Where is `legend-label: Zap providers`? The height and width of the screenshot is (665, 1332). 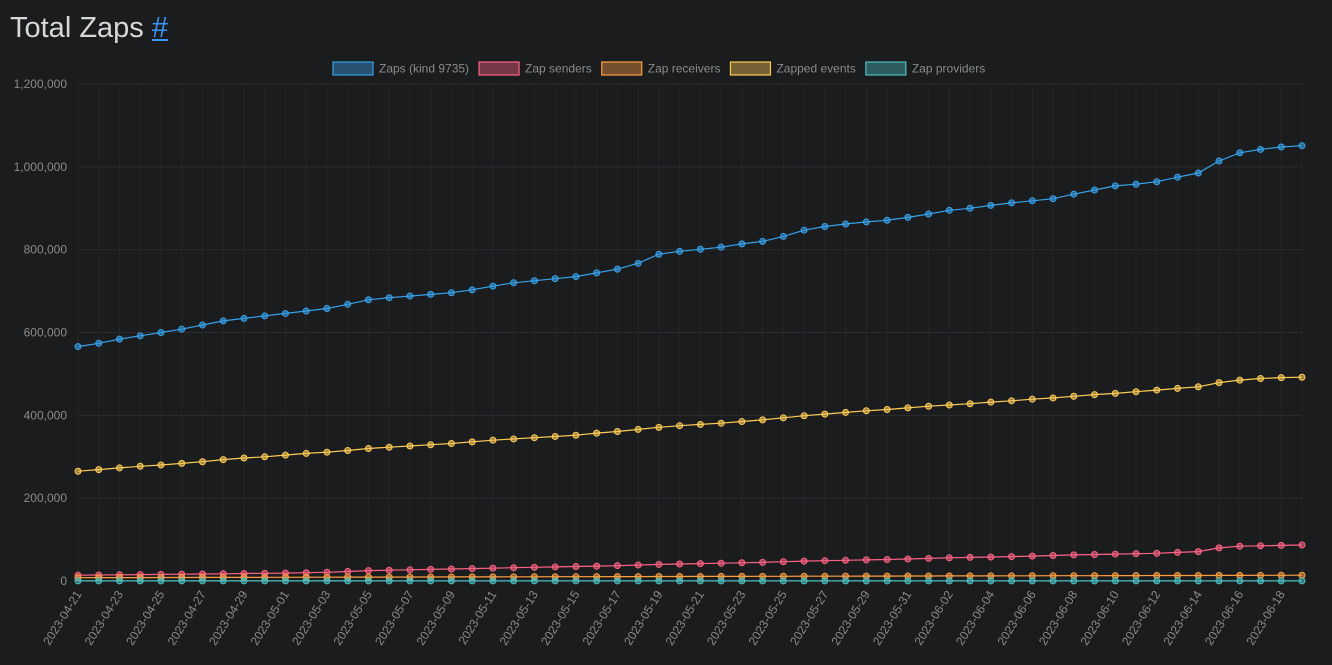
legend-label: Zap providers is located at coordinates (948, 69).